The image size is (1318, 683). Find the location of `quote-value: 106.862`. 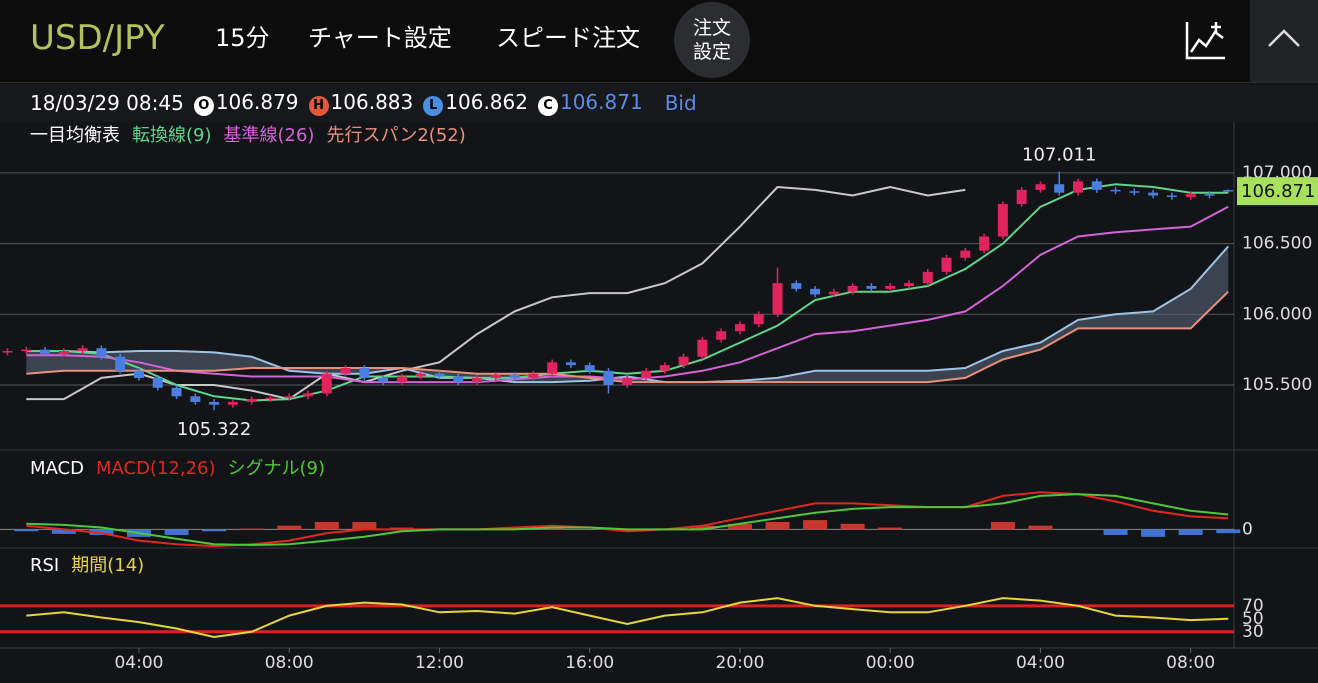

quote-value: 106.862 is located at coordinates (486, 102).